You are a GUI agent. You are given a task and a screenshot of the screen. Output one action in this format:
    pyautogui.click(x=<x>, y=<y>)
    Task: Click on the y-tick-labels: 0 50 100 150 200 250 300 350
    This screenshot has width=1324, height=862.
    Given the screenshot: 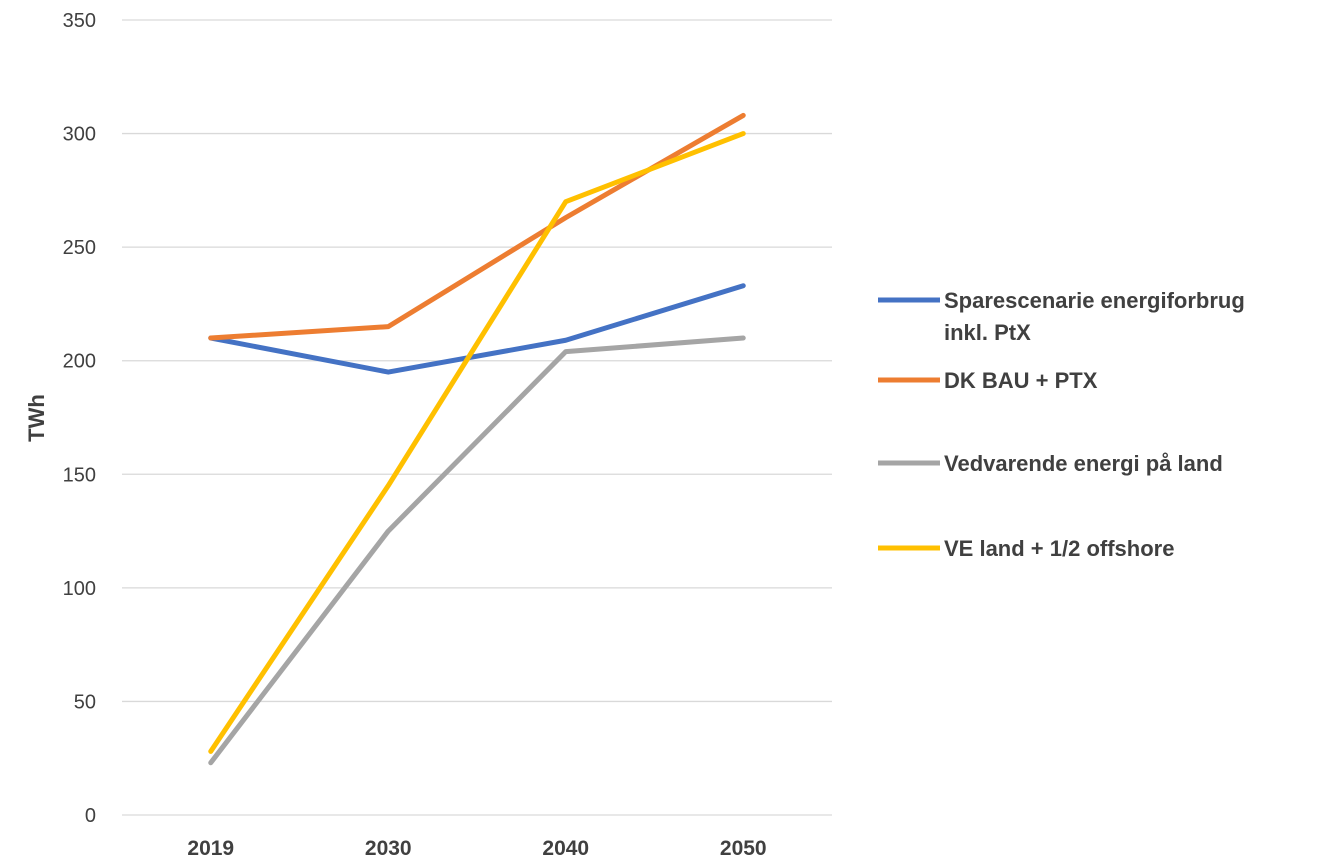 What is the action you would take?
    pyautogui.click(x=79, y=418)
    